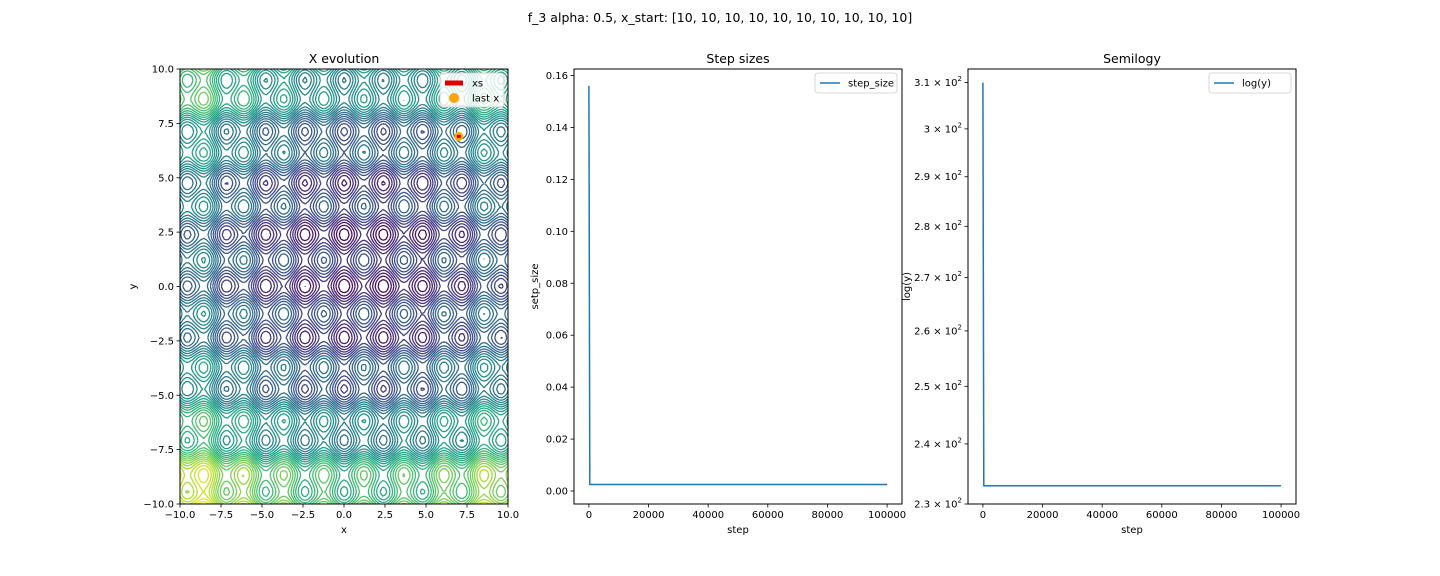  I want to click on x-tick-label: −10.0, so click(180, 515).